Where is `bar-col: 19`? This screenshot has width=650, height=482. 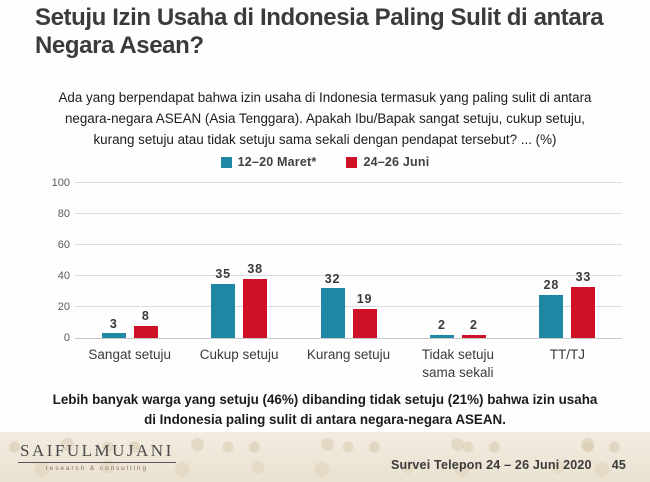
bar-col: 19 is located at coordinates (364, 260).